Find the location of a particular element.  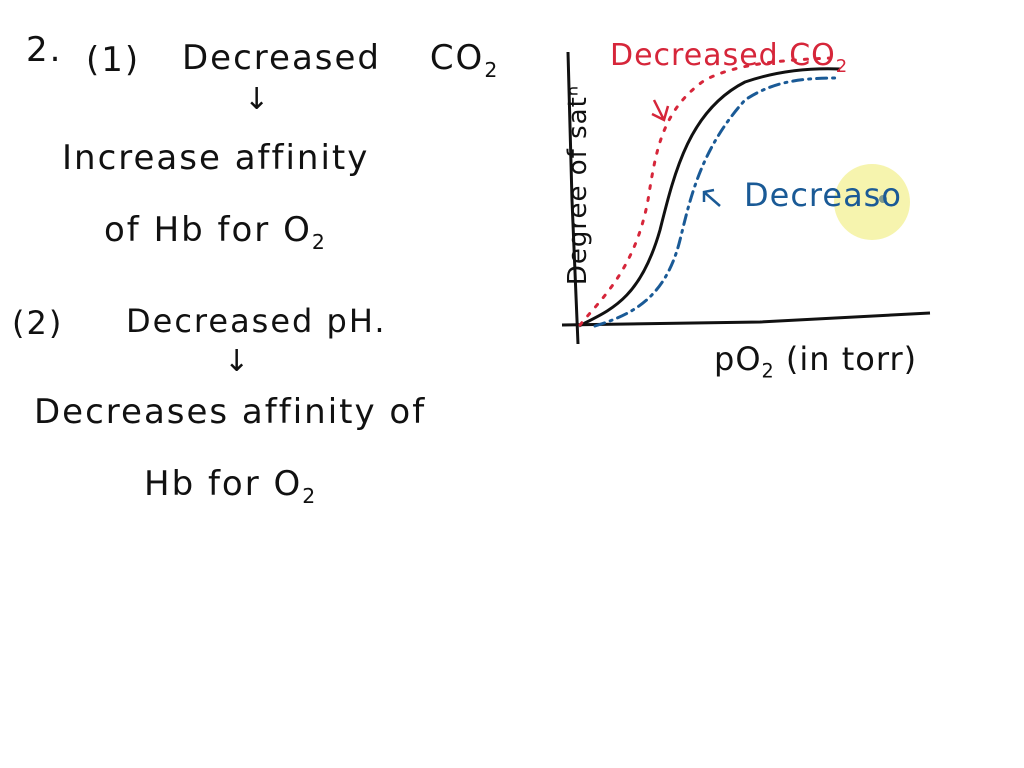

label-decreased-co2: Decreased CO2 is located at coordinates (729, 57).